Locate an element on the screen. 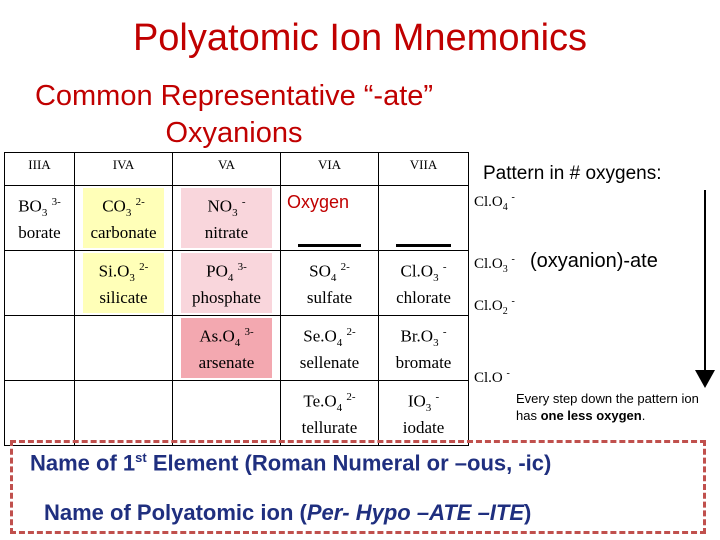  cell-borate: BO3 3- borate is located at coordinates (39, 218).